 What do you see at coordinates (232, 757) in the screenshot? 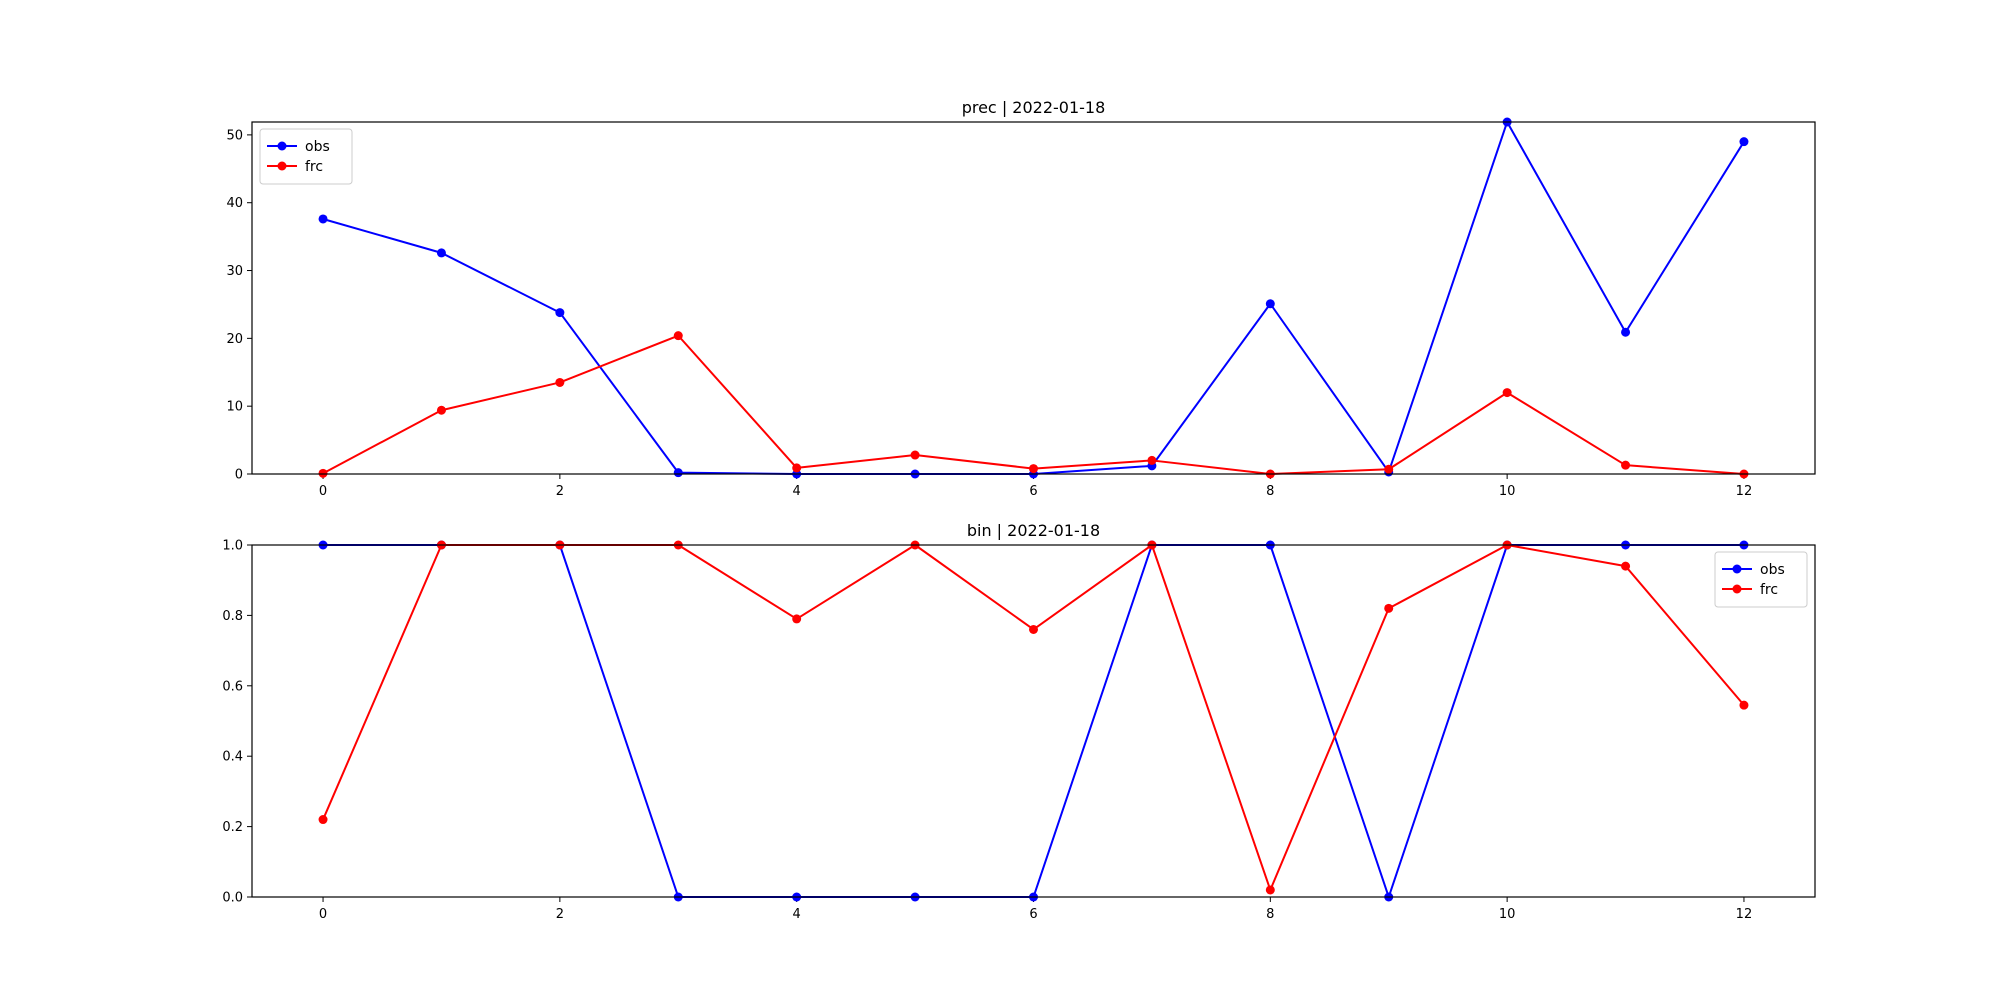
I see `y-tick-label: 0.4` at bounding box center [232, 757].